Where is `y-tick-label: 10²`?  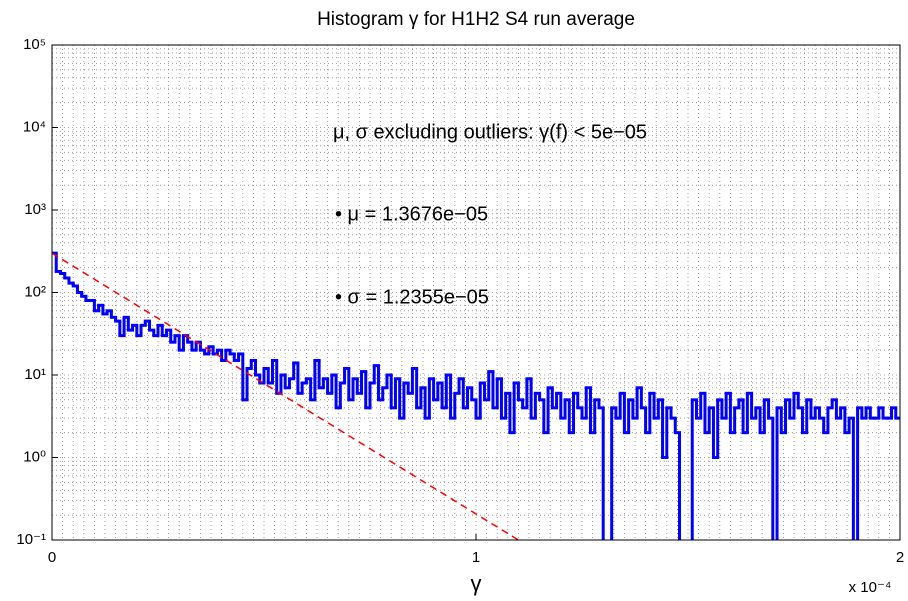
y-tick-label: 10² is located at coordinates (35, 291).